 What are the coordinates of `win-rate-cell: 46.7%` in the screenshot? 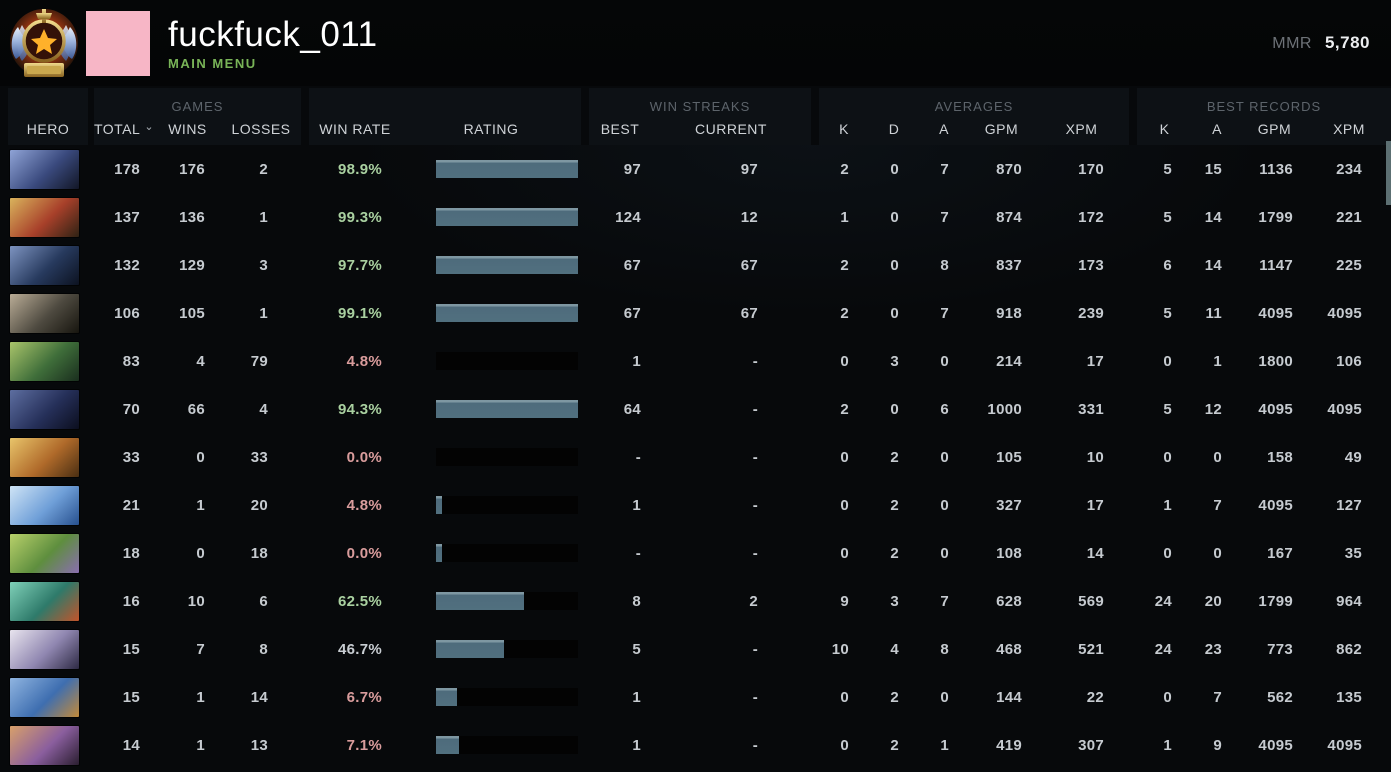 It's located at (359, 649).